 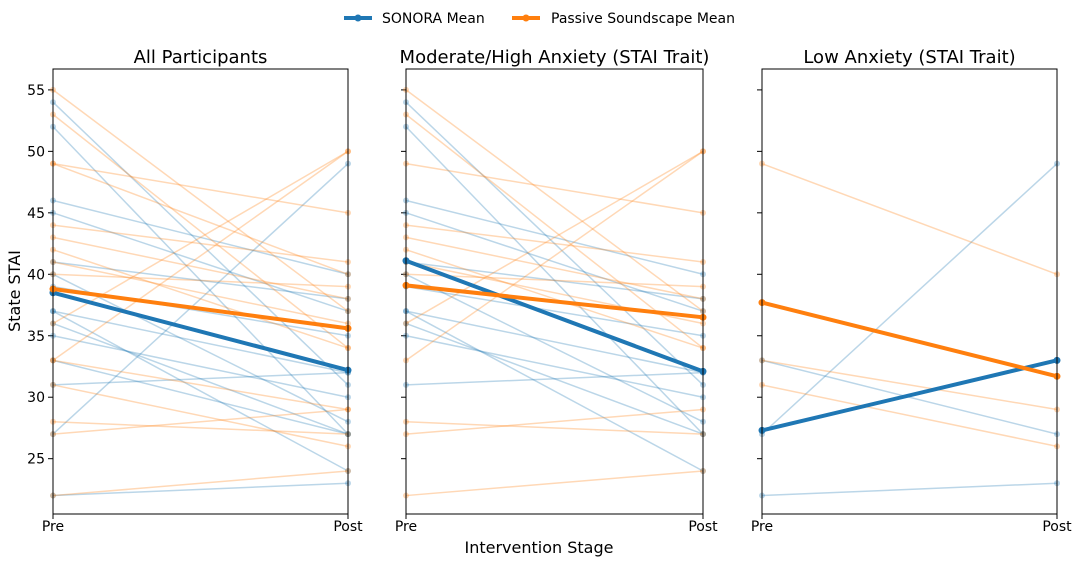 What do you see at coordinates (539, 547) in the screenshot?
I see `x-axis-label: Intervention Stage` at bounding box center [539, 547].